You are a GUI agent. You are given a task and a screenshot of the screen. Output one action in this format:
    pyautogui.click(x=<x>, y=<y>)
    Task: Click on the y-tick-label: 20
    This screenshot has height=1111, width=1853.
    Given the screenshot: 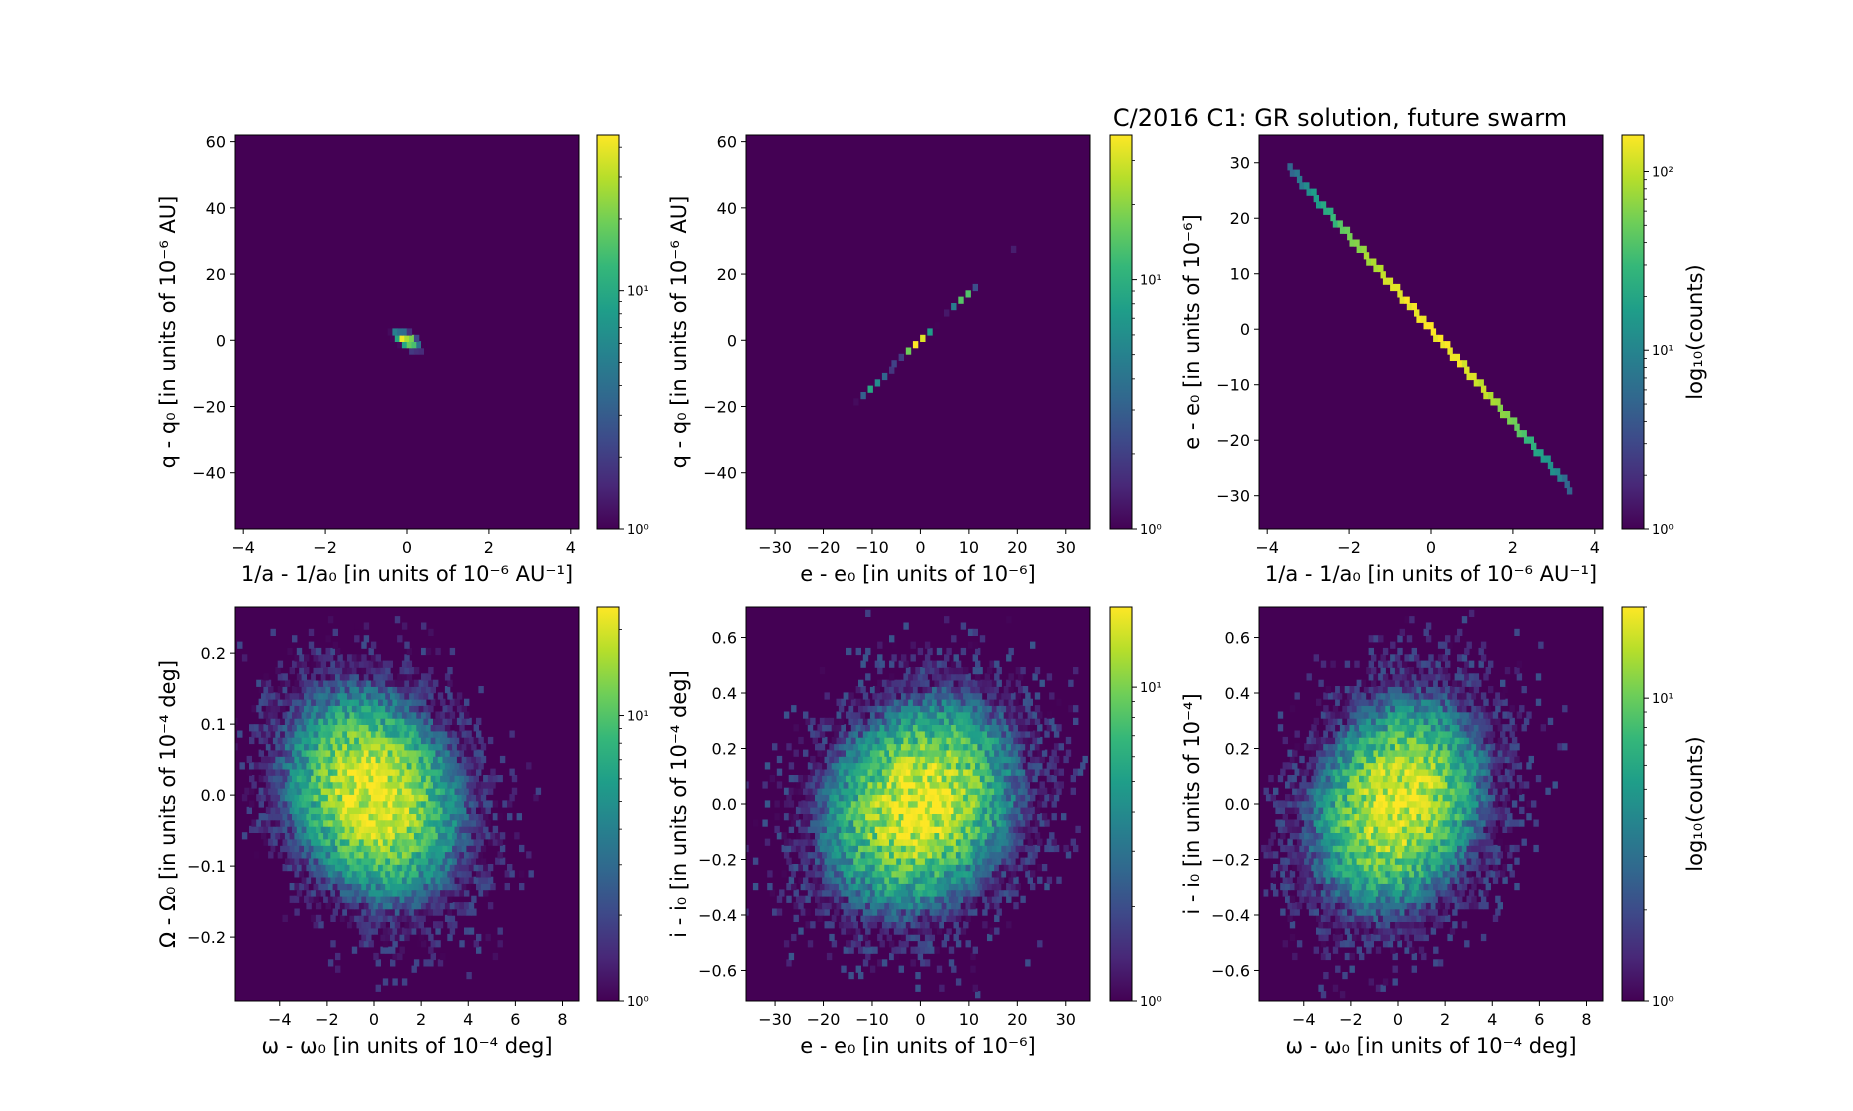 What is the action you would take?
    pyautogui.click(x=216, y=274)
    